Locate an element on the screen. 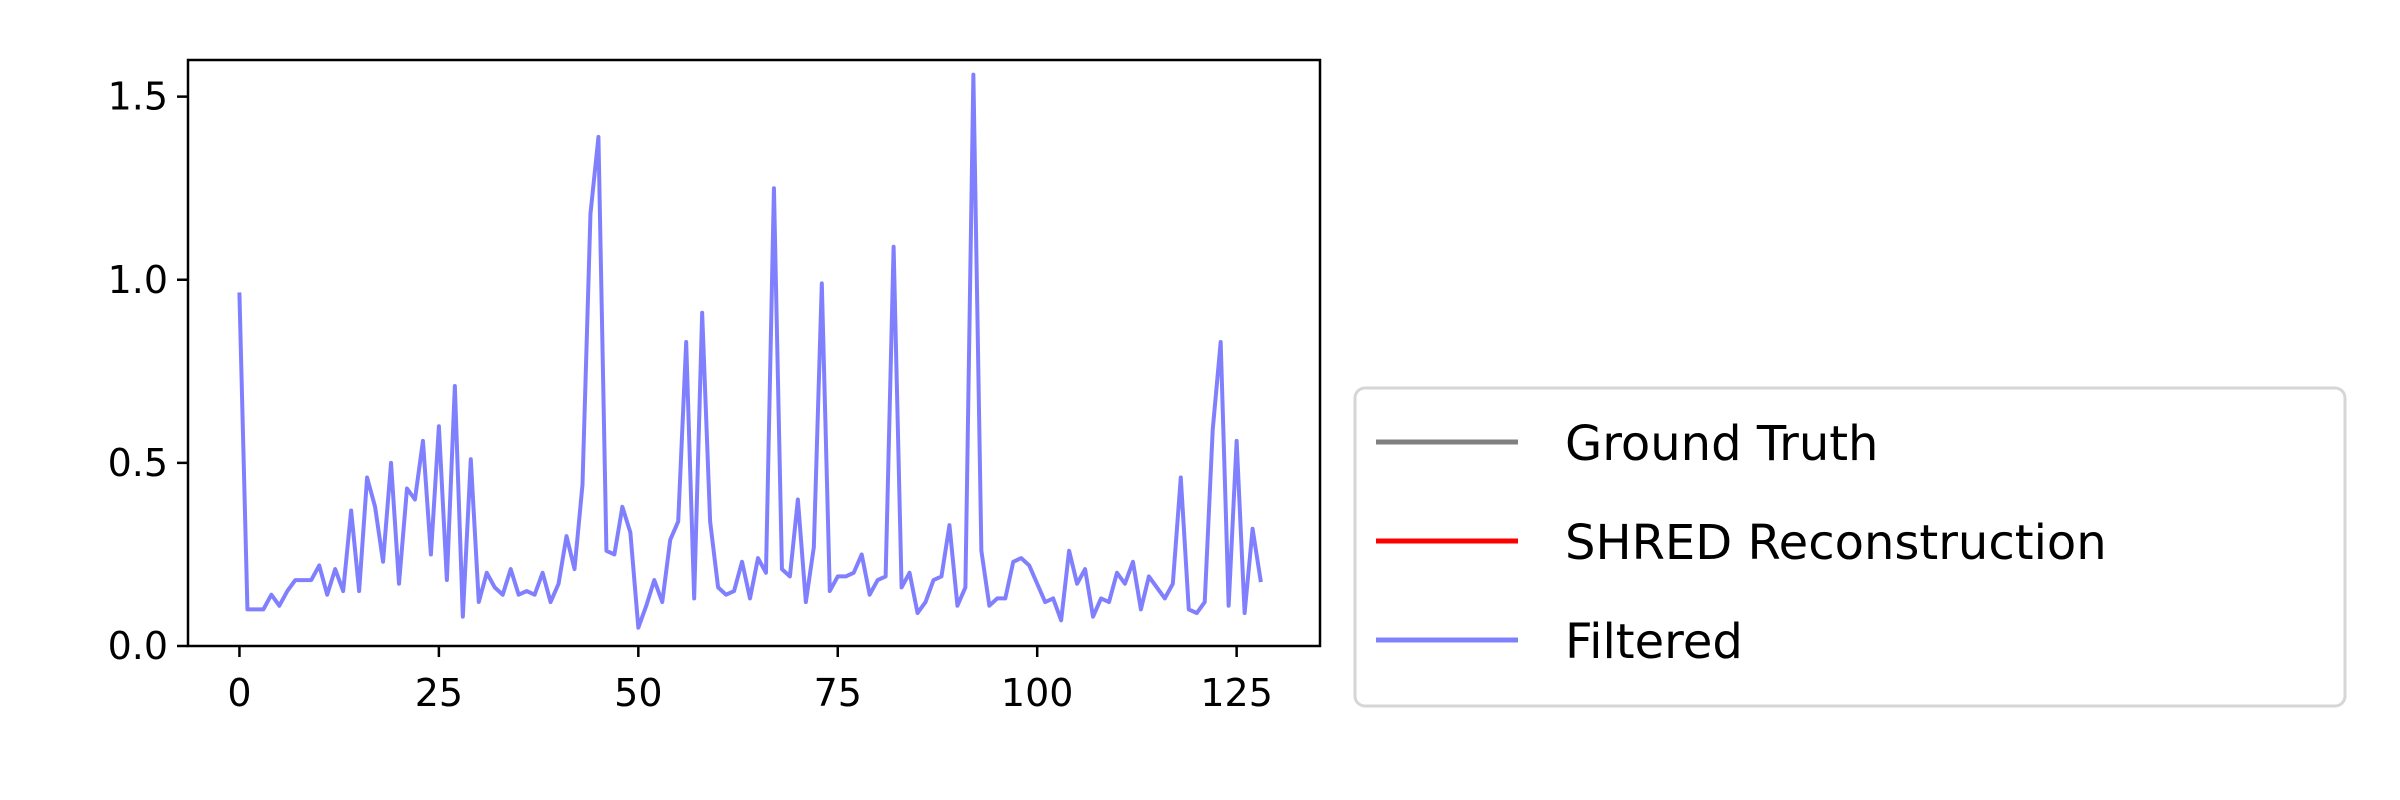  legend-item-ground-truth: Ground Truth is located at coordinates (1627, 444).